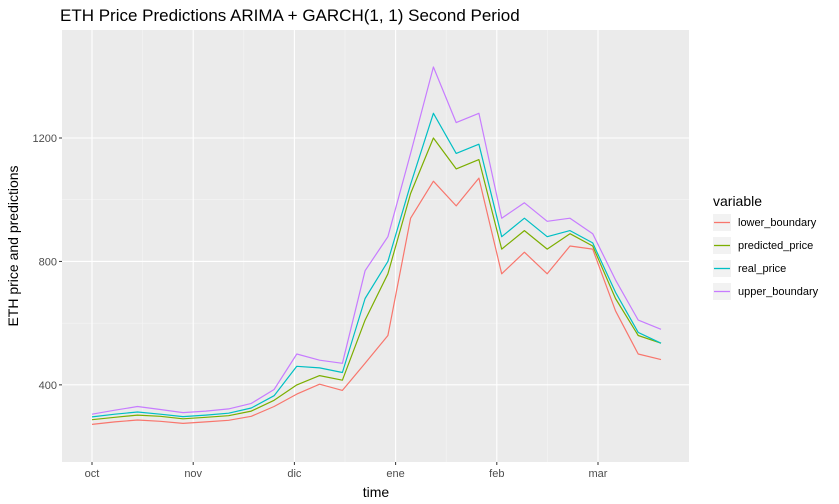 This screenshot has width=839, height=504. Describe the element at coordinates (193, 474) in the screenshot. I see `x-tick-label: nov` at that location.